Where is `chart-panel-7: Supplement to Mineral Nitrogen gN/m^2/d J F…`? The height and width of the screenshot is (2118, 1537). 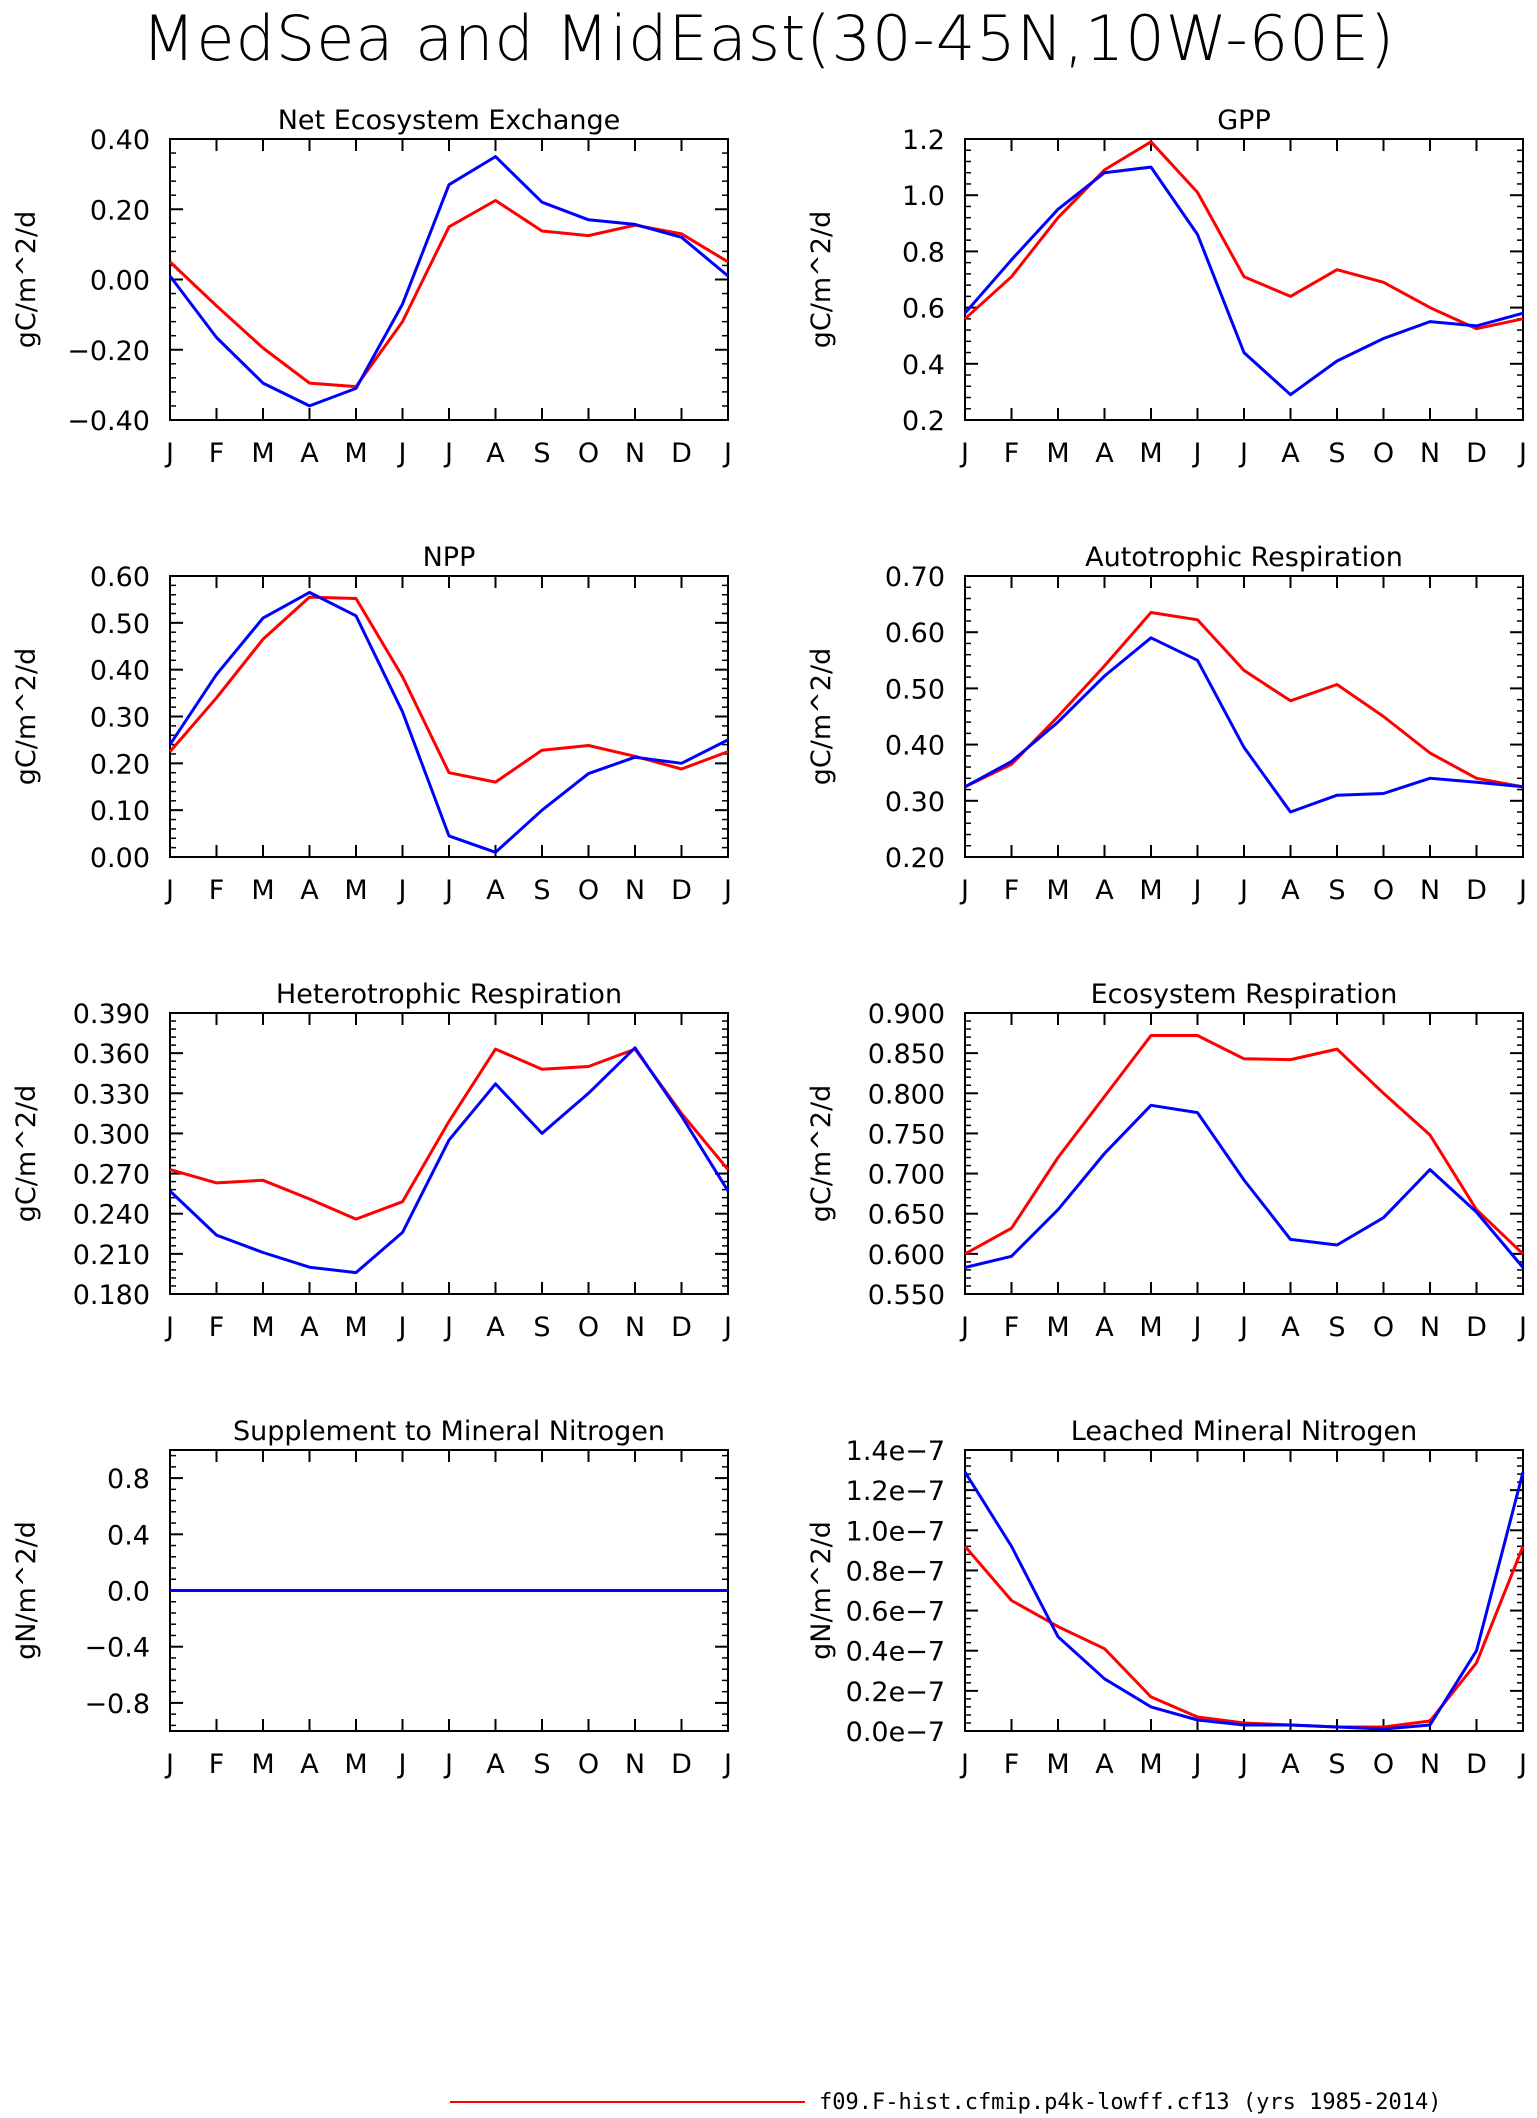
chart-panel-7: Supplement to Mineral Nitrogen gN/m^2/d J F… is located at coordinates (371, 1598).